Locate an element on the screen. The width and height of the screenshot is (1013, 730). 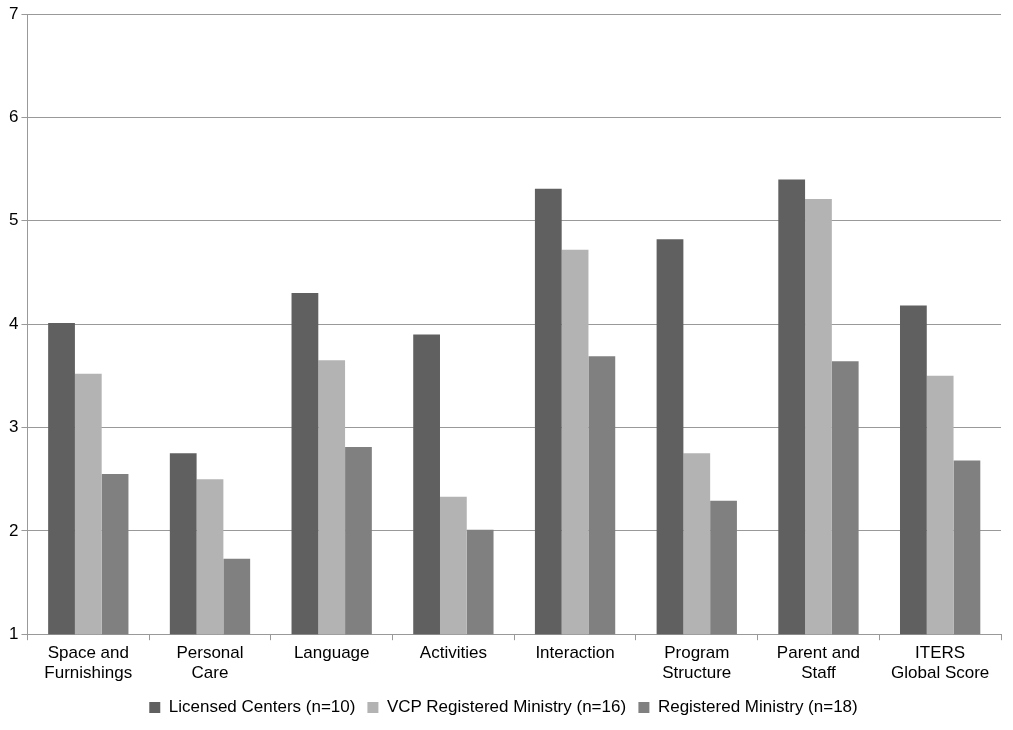
y-tick-label: 3 is located at coordinates (13, 427).